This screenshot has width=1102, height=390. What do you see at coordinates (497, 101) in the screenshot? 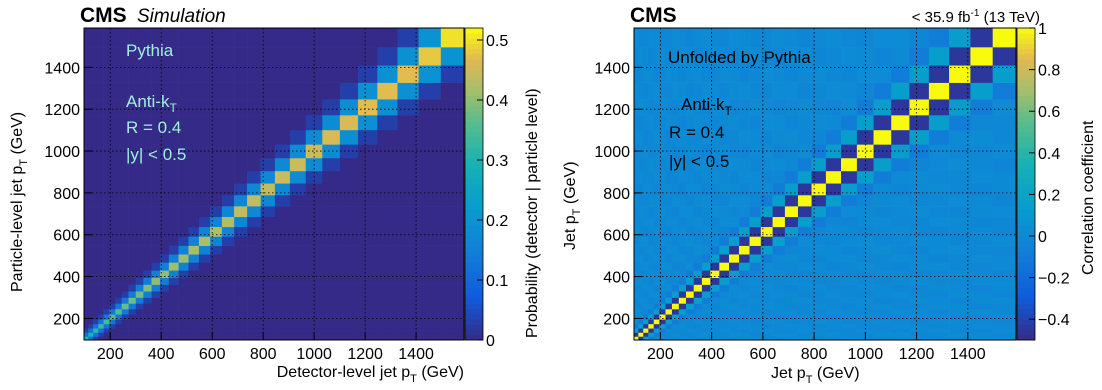
I see `left-colorbar-tick-label: 0.4` at bounding box center [497, 101].